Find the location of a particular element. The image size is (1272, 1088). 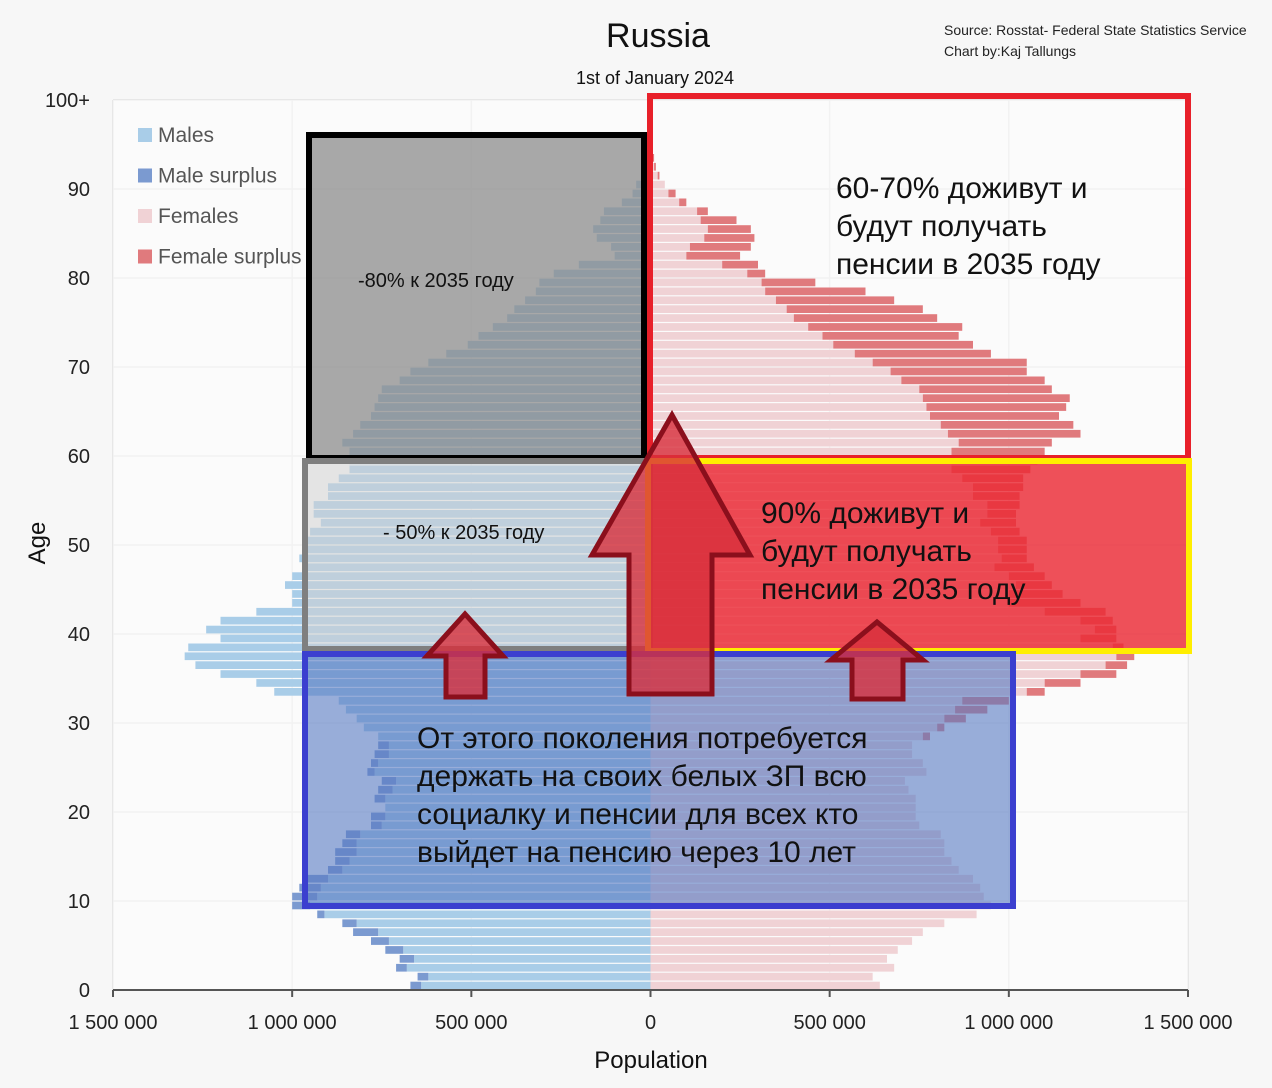

blue-box-note-line-3: социалку и пенсии для всех кто is located at coordinates (638, 814).